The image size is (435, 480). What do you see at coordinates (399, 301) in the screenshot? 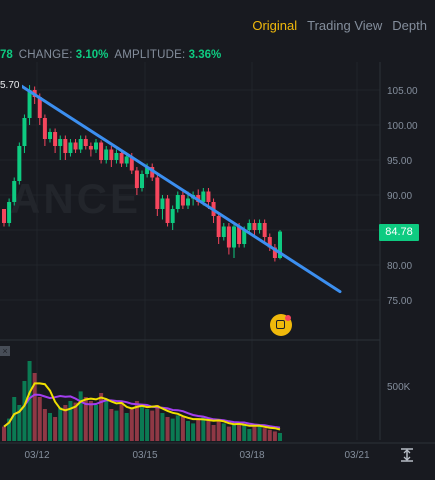
I see `price-tick-label: 75.00` at bounding box center [399, 301].